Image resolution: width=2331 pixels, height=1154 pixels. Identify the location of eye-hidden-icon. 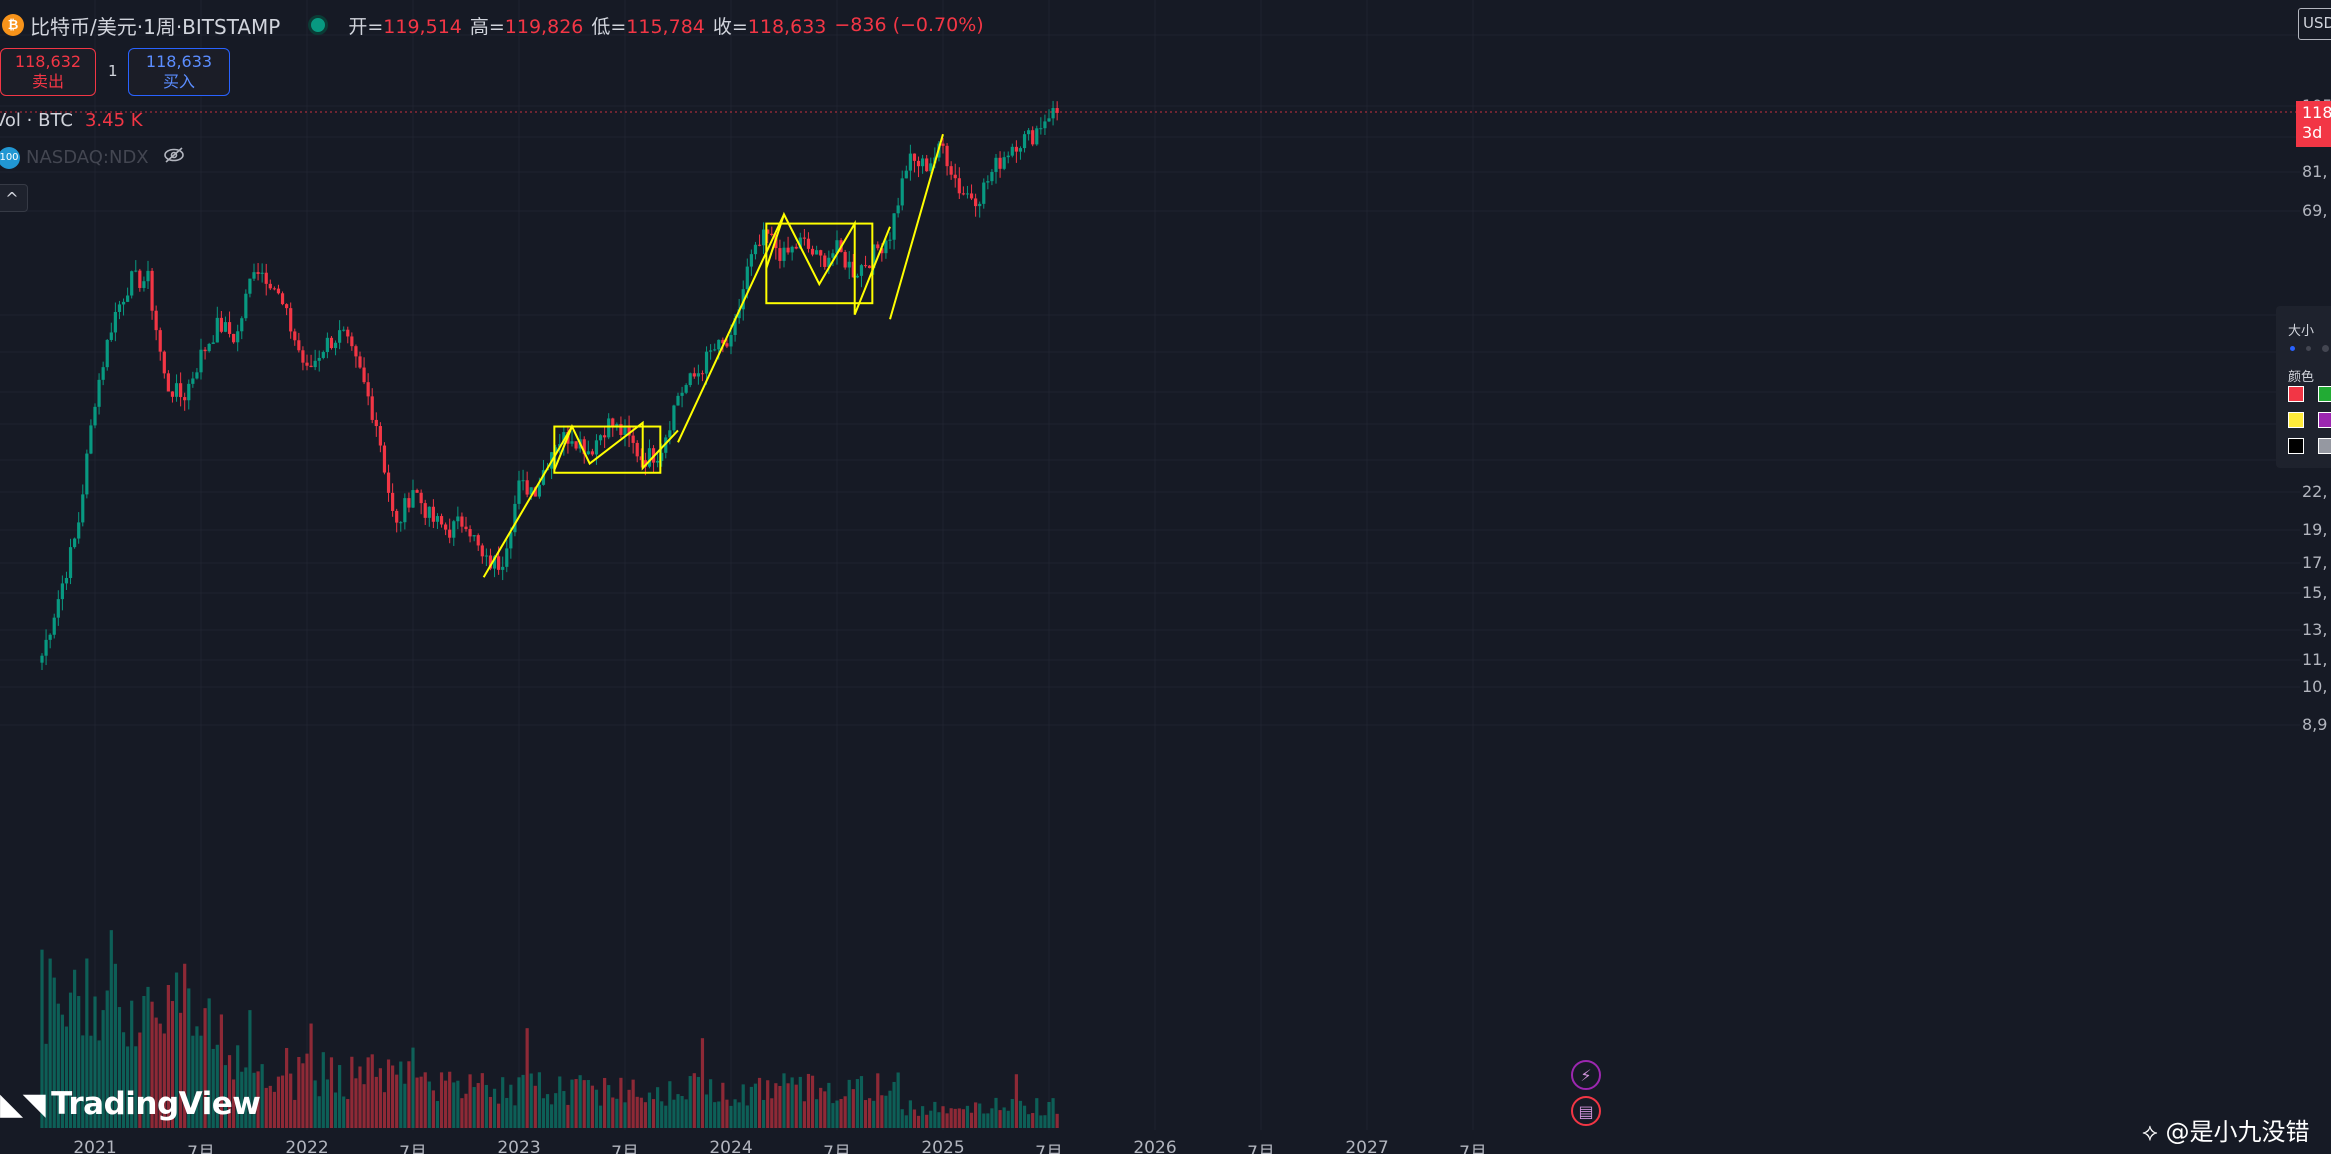
(174, 157).